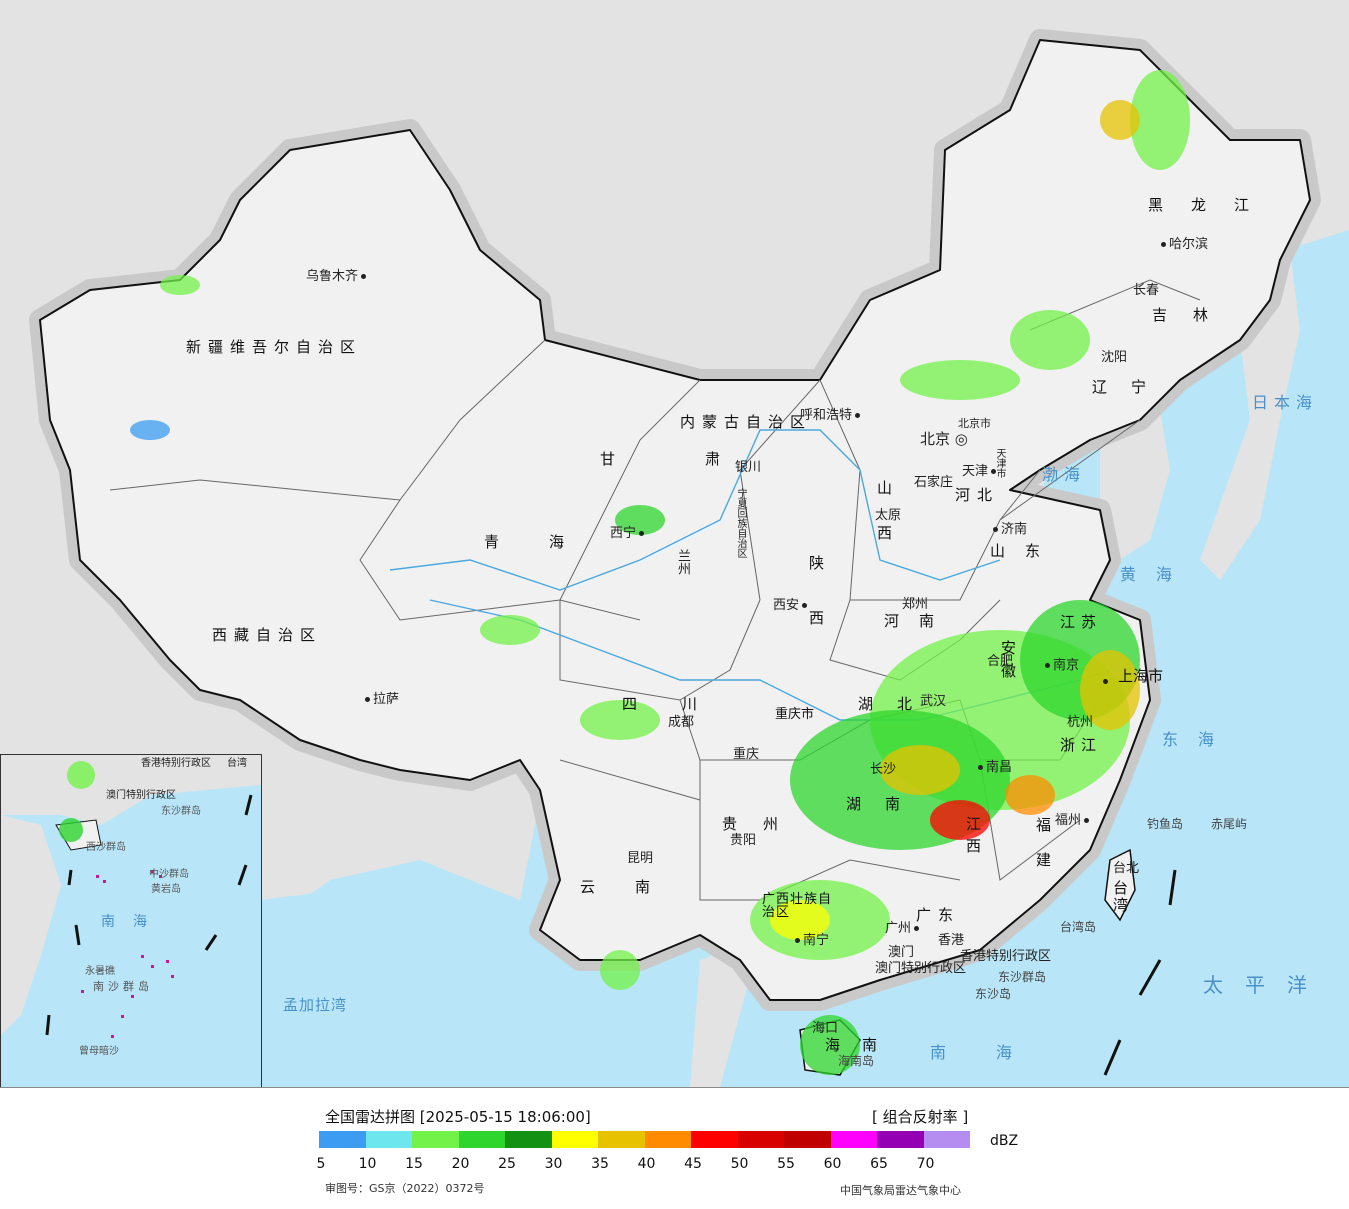 The height and width of the screenshot is (1209, 1349). Describe the element at coordinates (1114, 357) in the screenshot. I see `city-shenyang: 沈阳` at that location.